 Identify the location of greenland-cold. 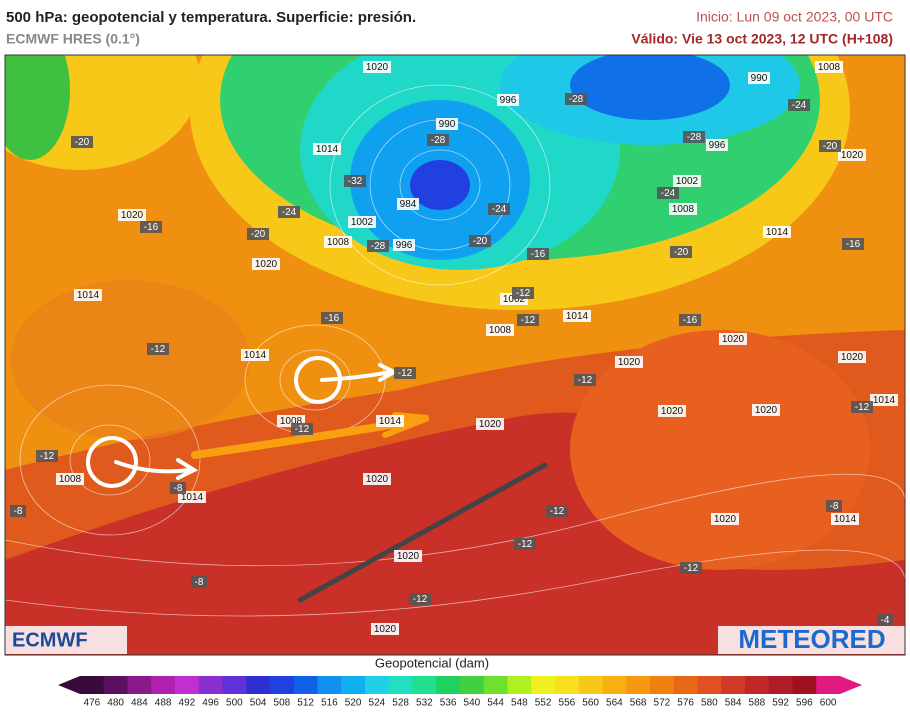
(37, 107).